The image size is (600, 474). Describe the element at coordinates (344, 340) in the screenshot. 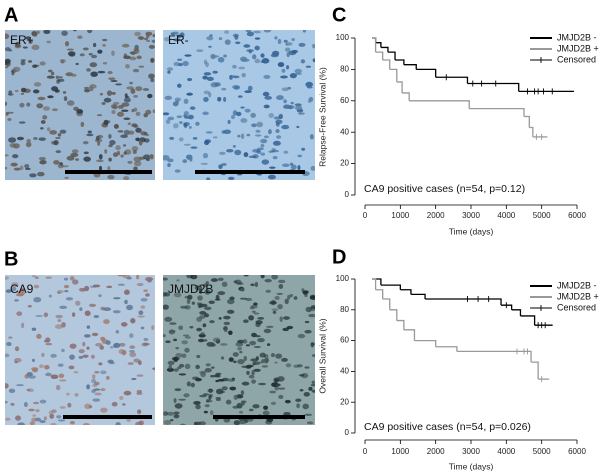

I see `y-tick-label: 60` at that location.